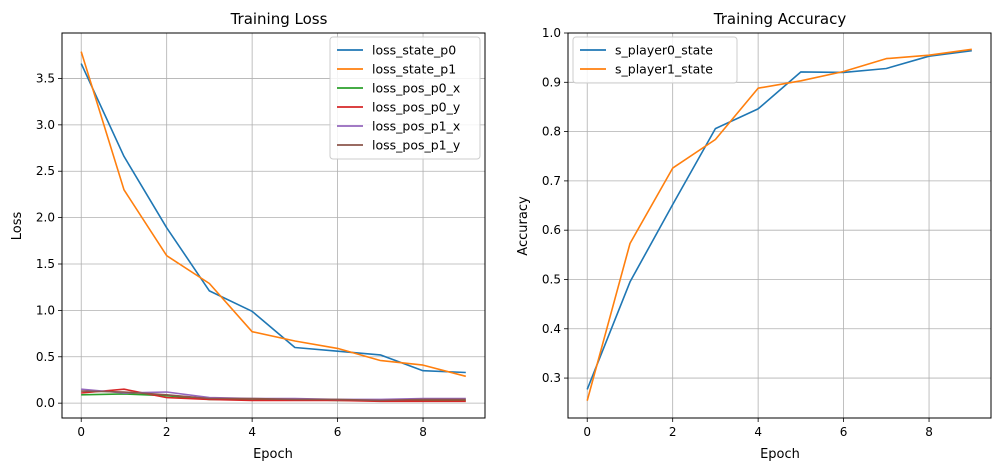 The height and width of the screenshot is (470, 1001). Describe the element at coordinates (45, 357) in the screenshot. I see `loss-y-tick-label: 0.5` at that location.